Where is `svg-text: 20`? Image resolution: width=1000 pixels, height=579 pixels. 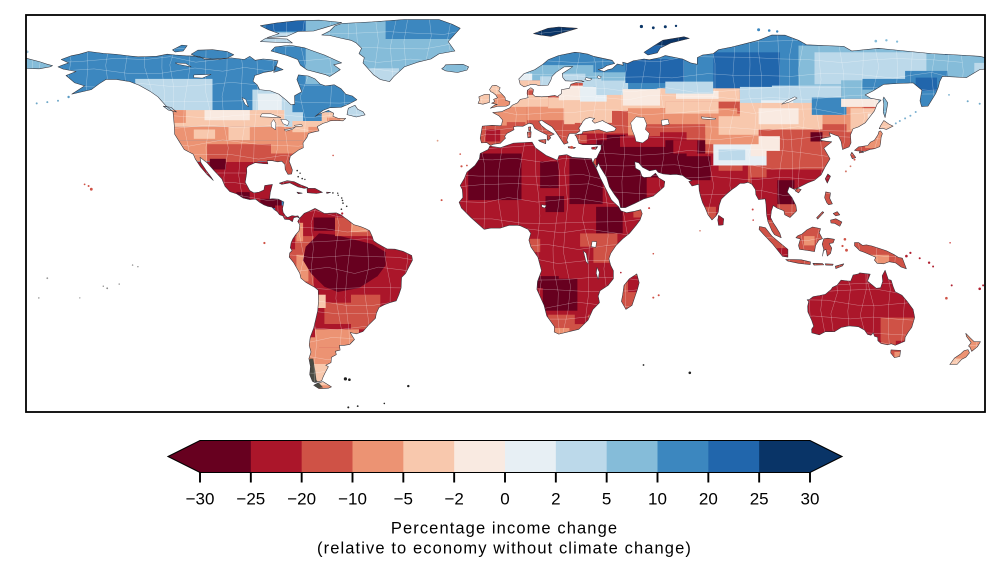
svg-text: 20 is located at coordinates (708, 499).